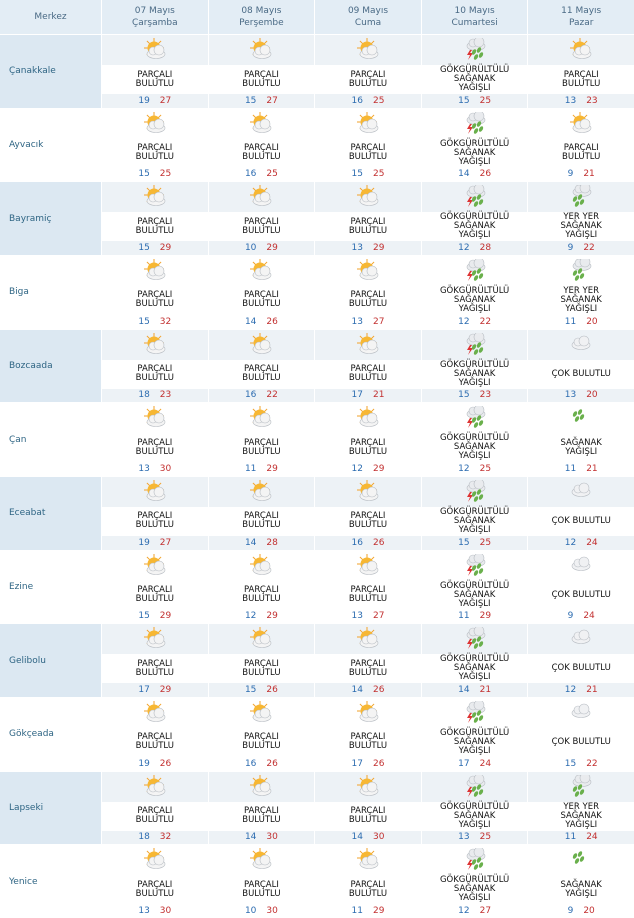 The height and width of the screenshot is (918, 634). I want to click on condition: GÖKGÜRÜLTÜLÜ SAĞANAK YAĞIŞLI, so click(474, 668).